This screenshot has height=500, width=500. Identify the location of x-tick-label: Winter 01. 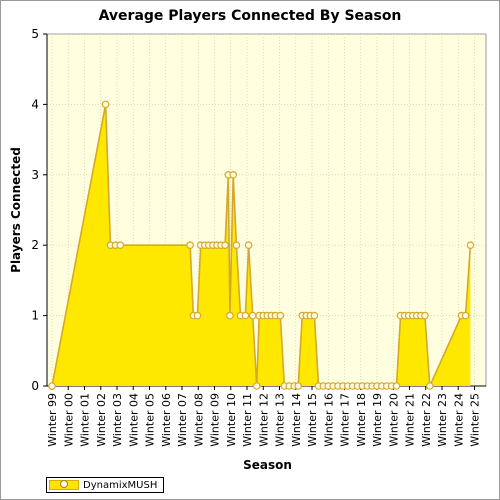
(85, 420).